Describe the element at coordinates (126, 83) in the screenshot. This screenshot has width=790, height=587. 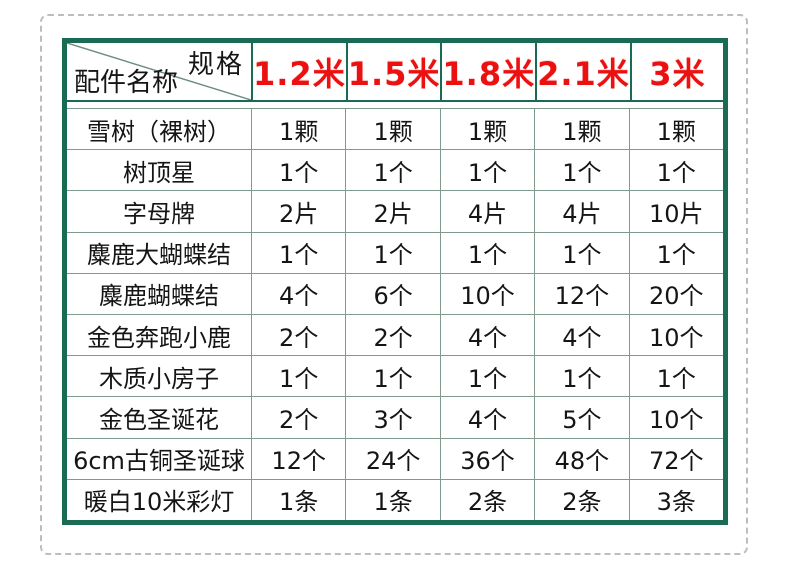
I see `corner-label-accessory-name: 配件名称` at that location.